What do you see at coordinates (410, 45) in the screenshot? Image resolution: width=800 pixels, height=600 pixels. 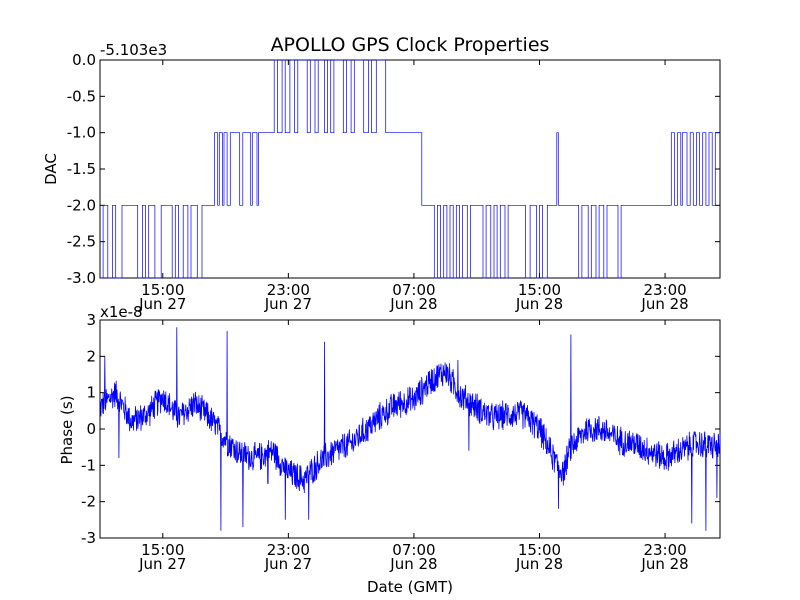 I see `chart-title: APOLLO GPS Clock Properties` at bounding box center [410, 45].